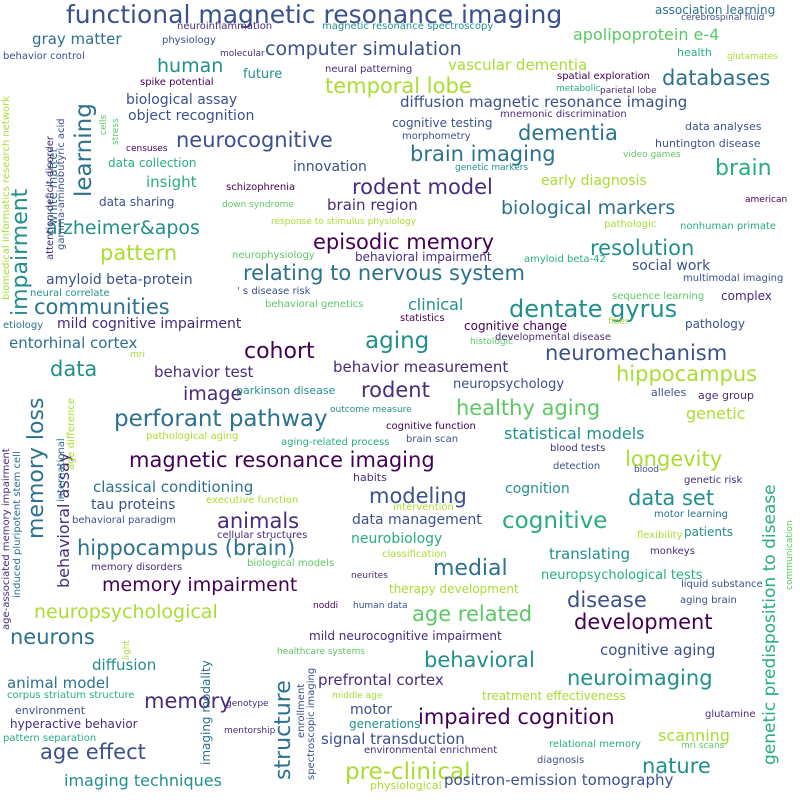  I want to click on word: neurobiology, so click(397, 539).